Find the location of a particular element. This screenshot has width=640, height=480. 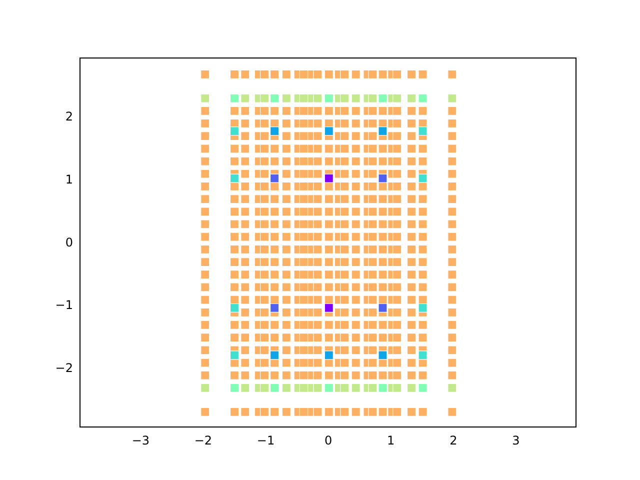

y-tick-label: 2 is located at coordinates (69, 116).